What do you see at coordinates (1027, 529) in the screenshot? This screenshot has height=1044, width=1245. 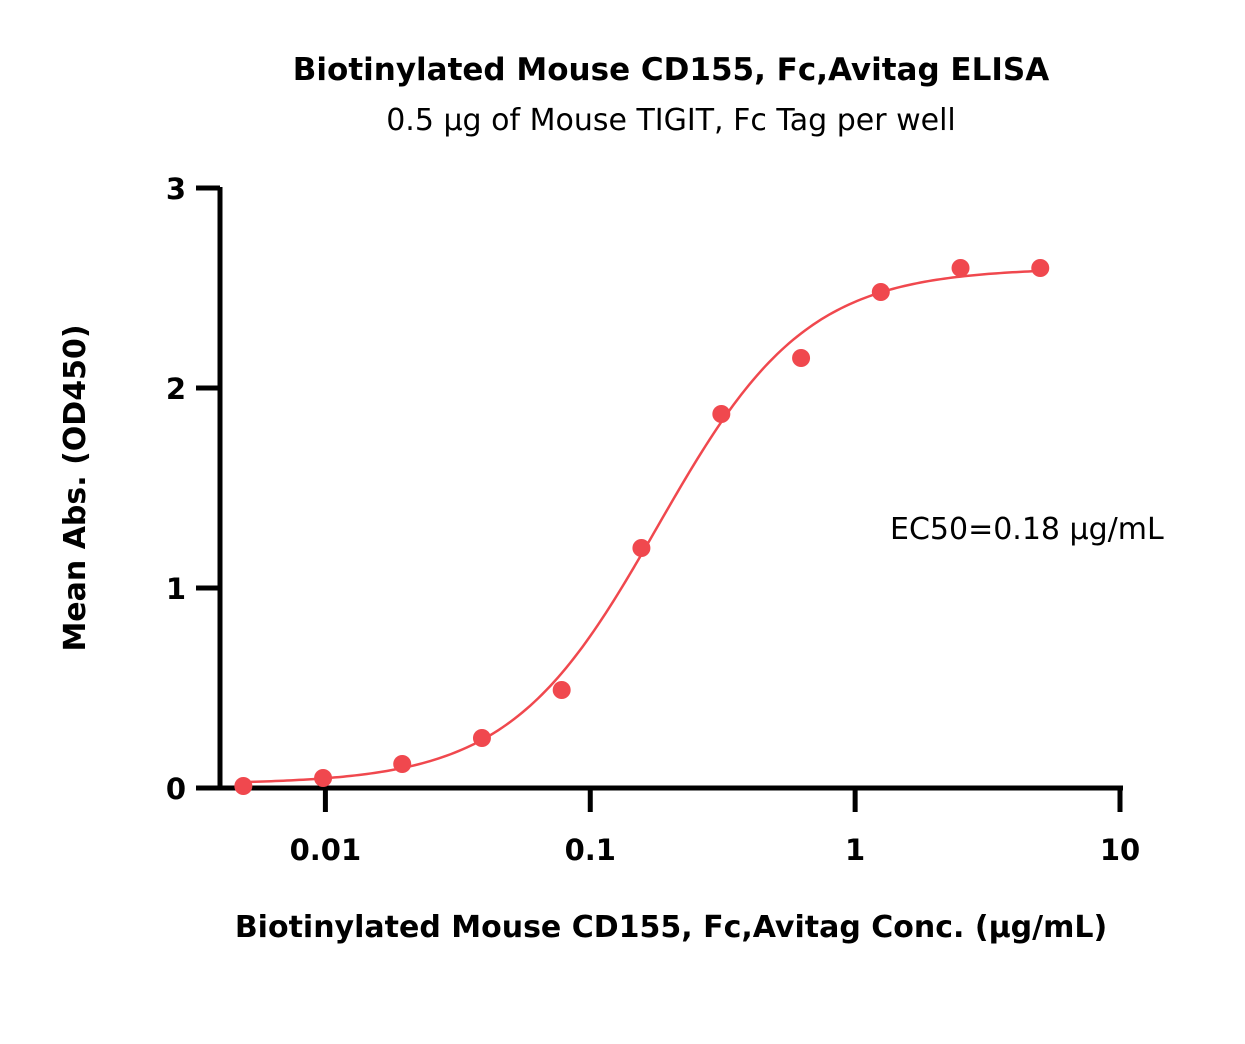 I see `ec50-annotation: EC50=0.18 µg/mL` at bounding box center [1027, 529].